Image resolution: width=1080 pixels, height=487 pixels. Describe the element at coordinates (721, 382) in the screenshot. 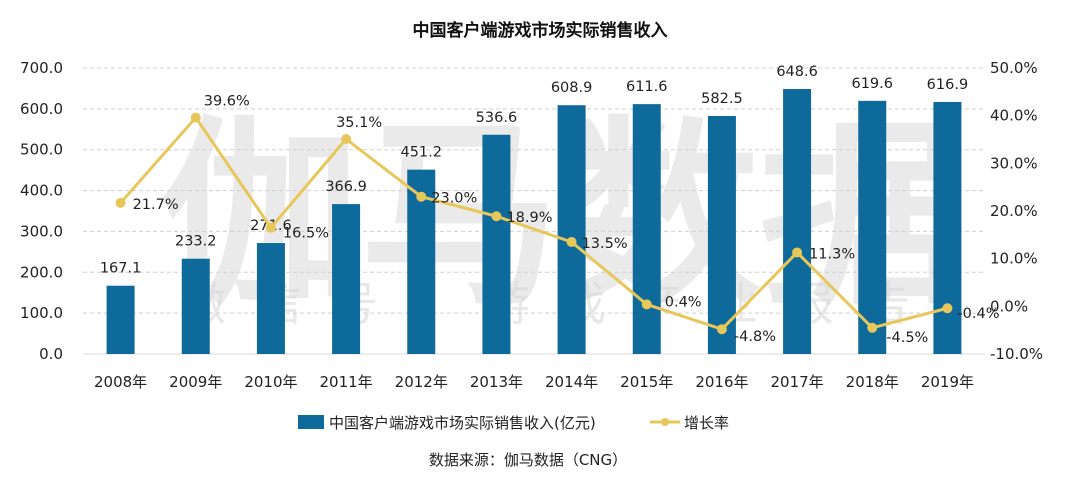

I see `x-axis-tick-label: 2016年` at that location.